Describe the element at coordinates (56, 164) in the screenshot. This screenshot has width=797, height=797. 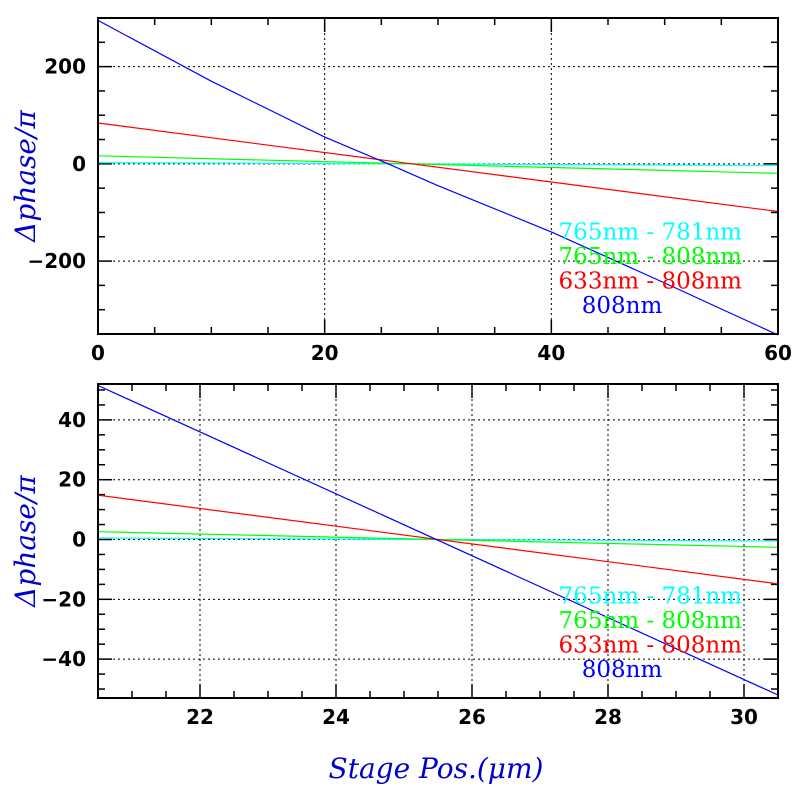
I see `top-y-tick-labels: 200 0 −200` at that location.